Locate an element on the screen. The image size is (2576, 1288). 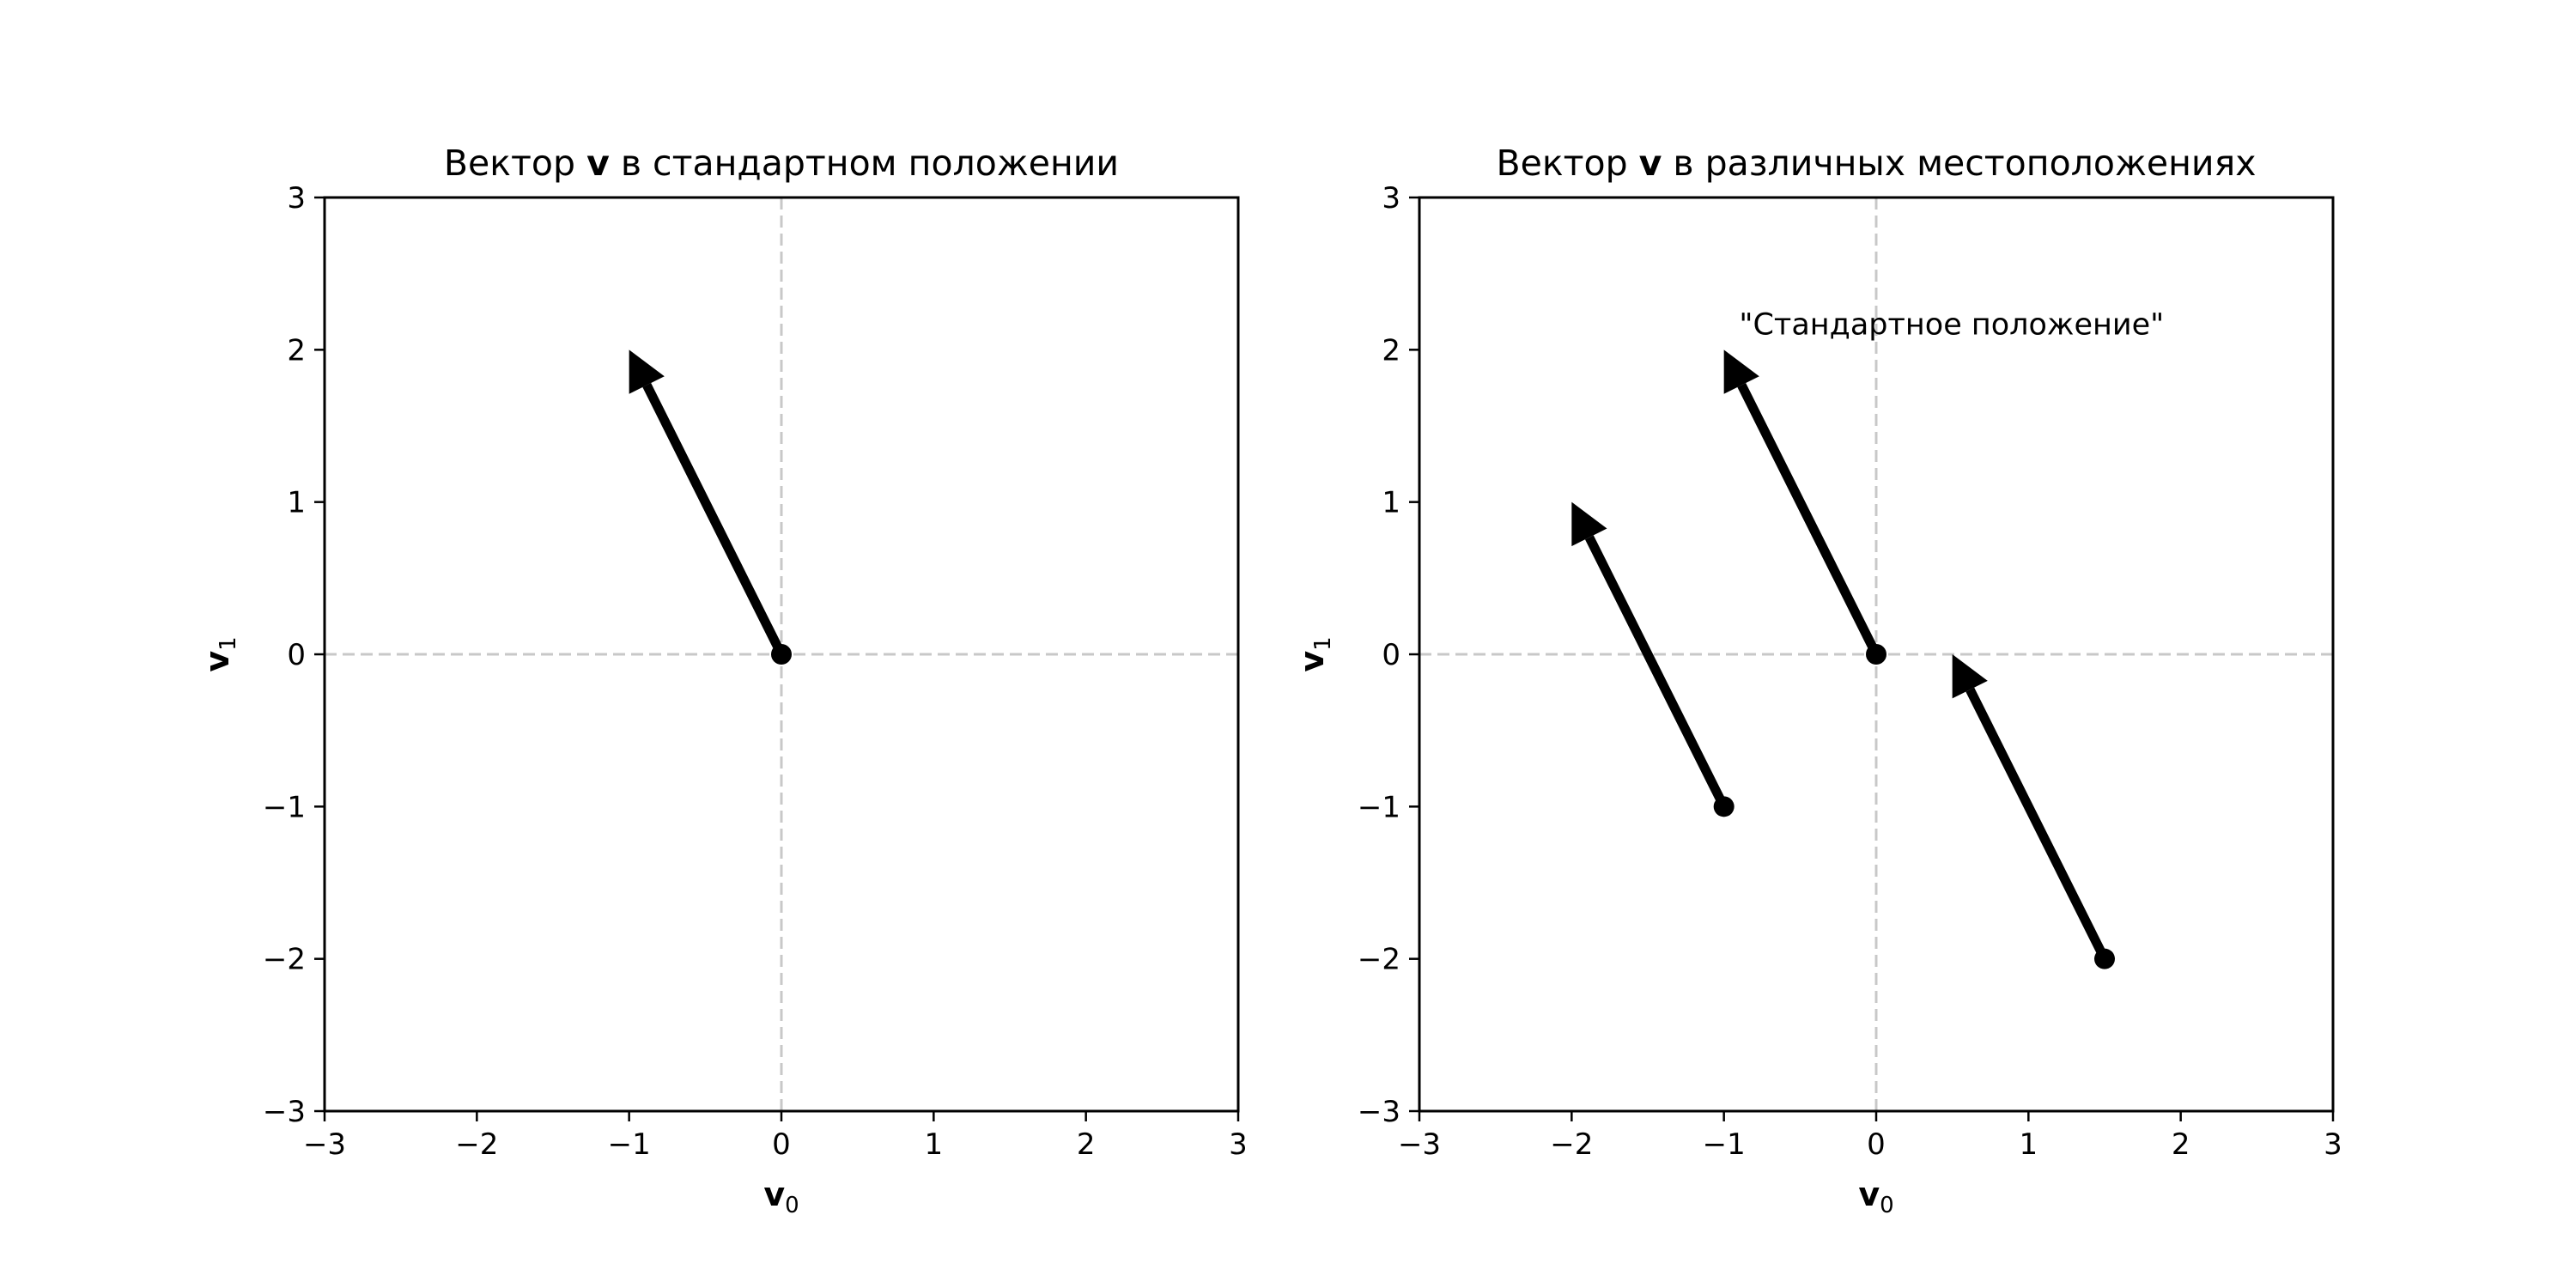
chart-title: Вектор v в различных местоположениях is located at coordinates (1876, 164).